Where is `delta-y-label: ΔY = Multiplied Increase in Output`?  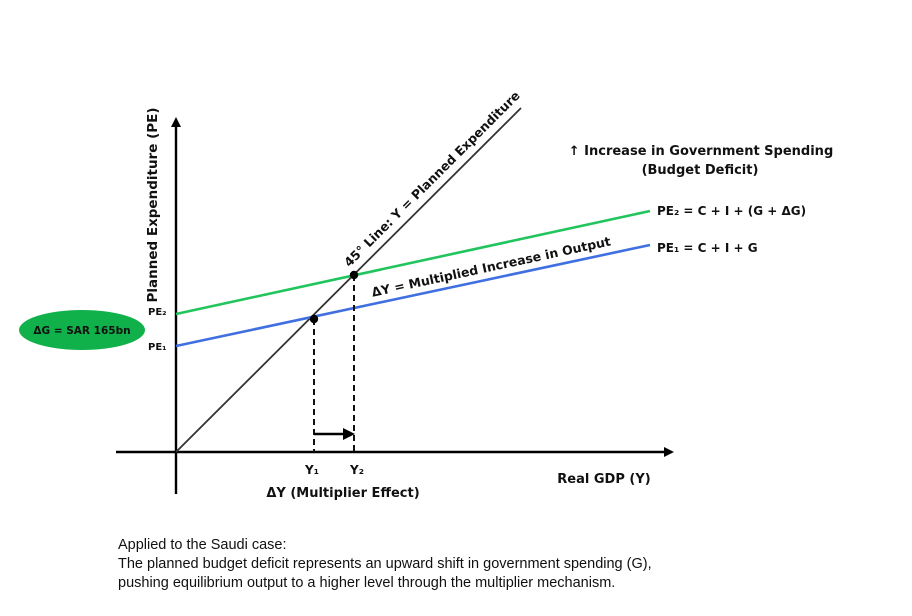 delta-y-label: ΔY = Multiplied Increase in Output is located at coordinates (491, 266).